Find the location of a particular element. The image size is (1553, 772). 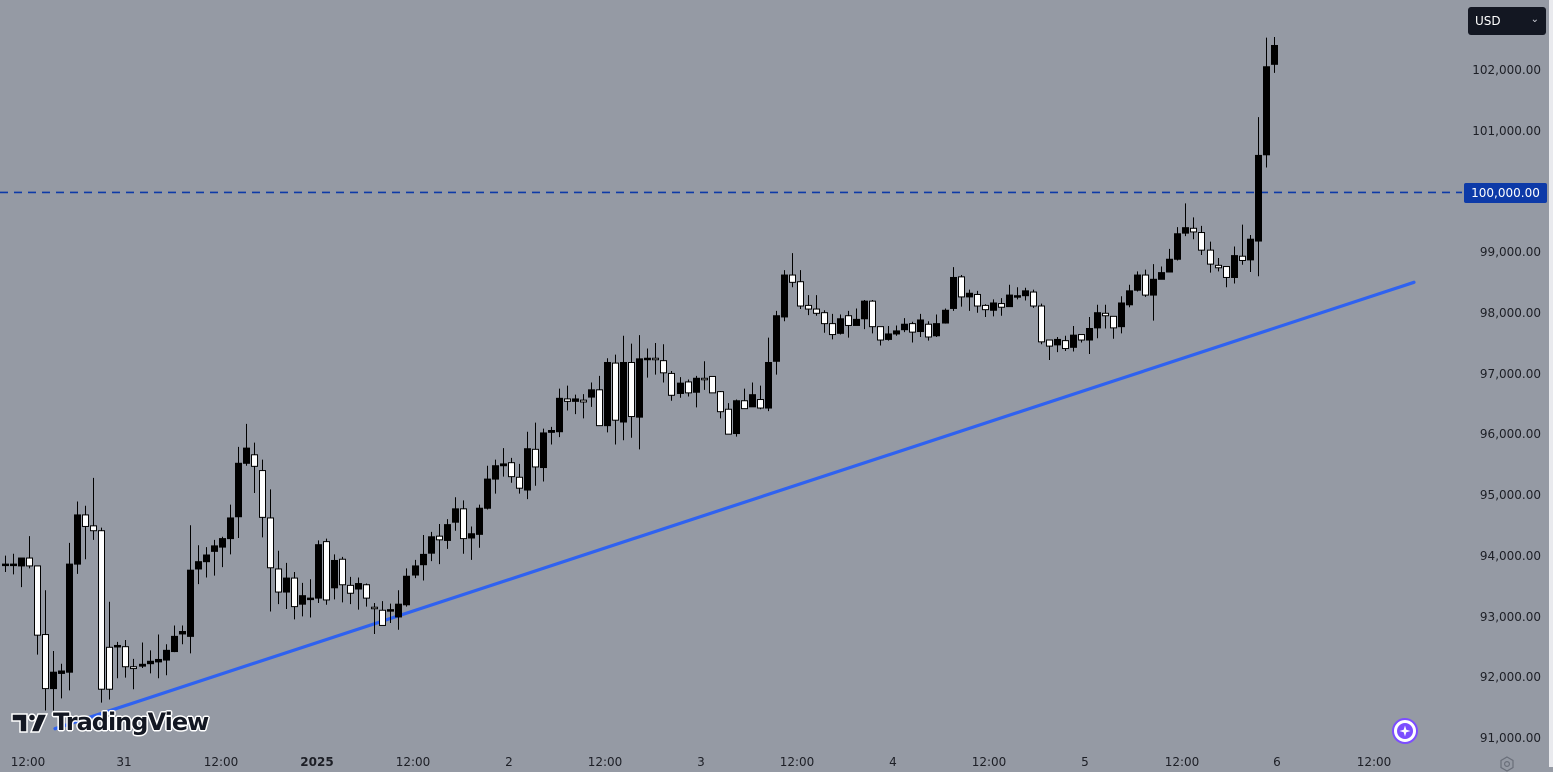

time-axis-label: 3 is located at coordinates (701, 762).